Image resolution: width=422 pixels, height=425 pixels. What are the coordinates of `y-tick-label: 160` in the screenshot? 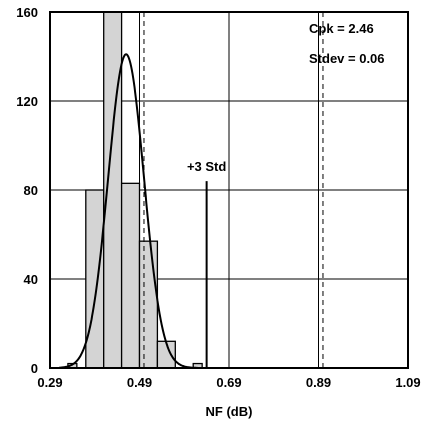 It's located at (27, 12).